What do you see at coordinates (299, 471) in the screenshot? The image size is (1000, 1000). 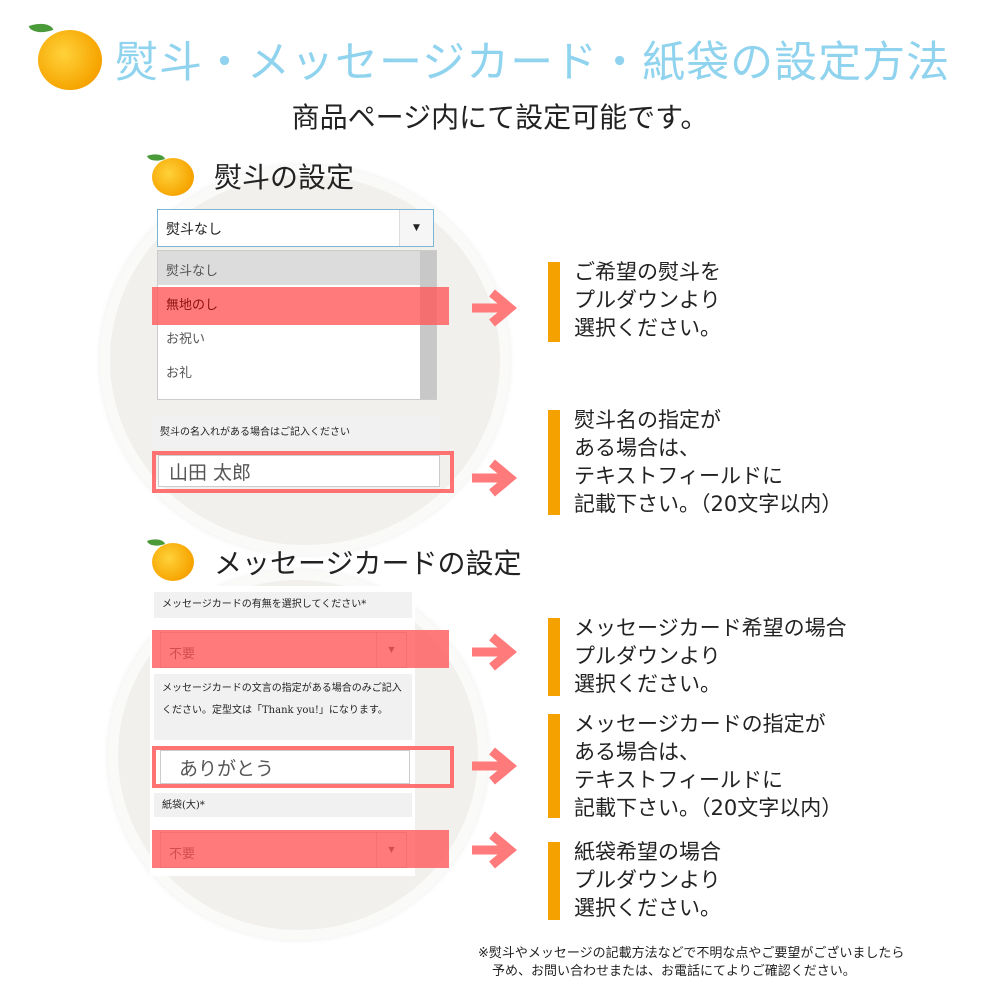 I see `noshi-name-input: 山田 太郎` at bounding box center [299, 471].